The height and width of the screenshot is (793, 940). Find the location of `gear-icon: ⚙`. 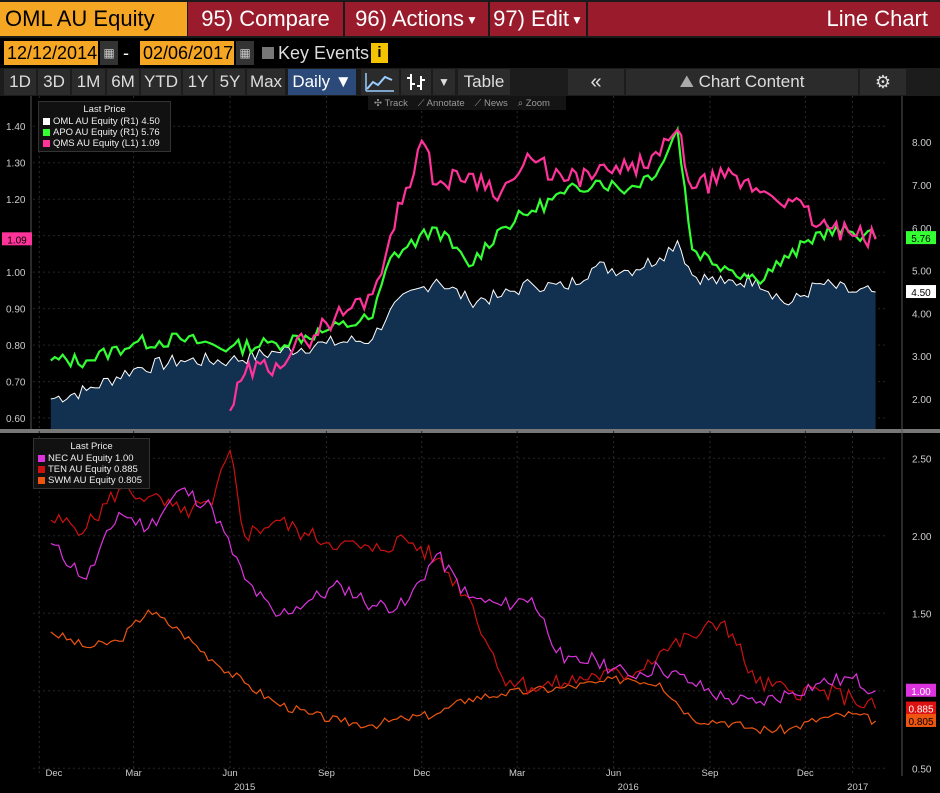

gear-icon: ⚙ is located at coordinates (883, 82).